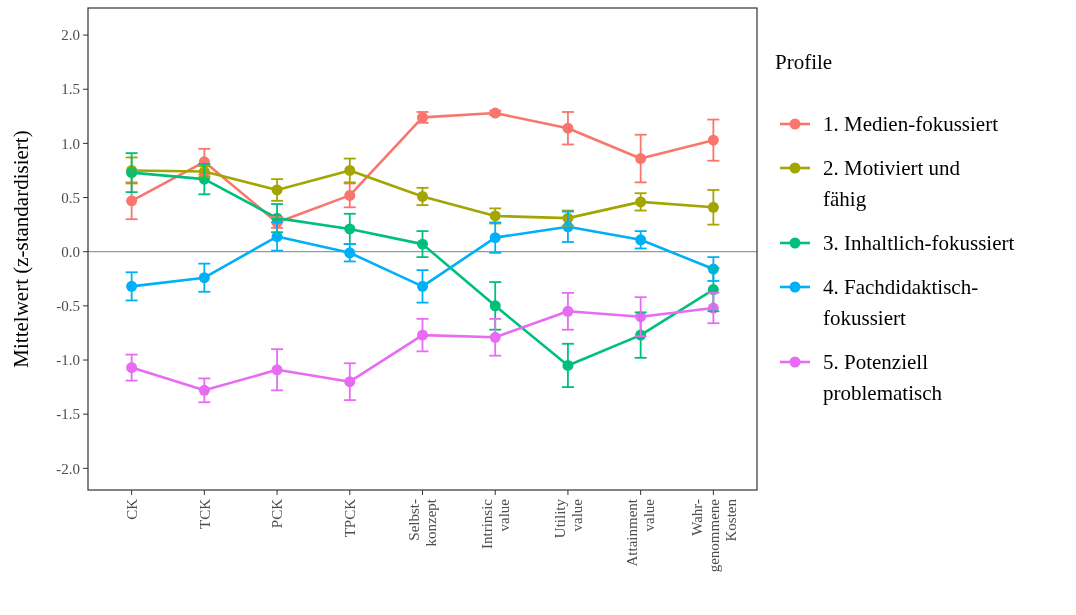  I want to click on x-tick-label: Utility value, so click(568, 518).